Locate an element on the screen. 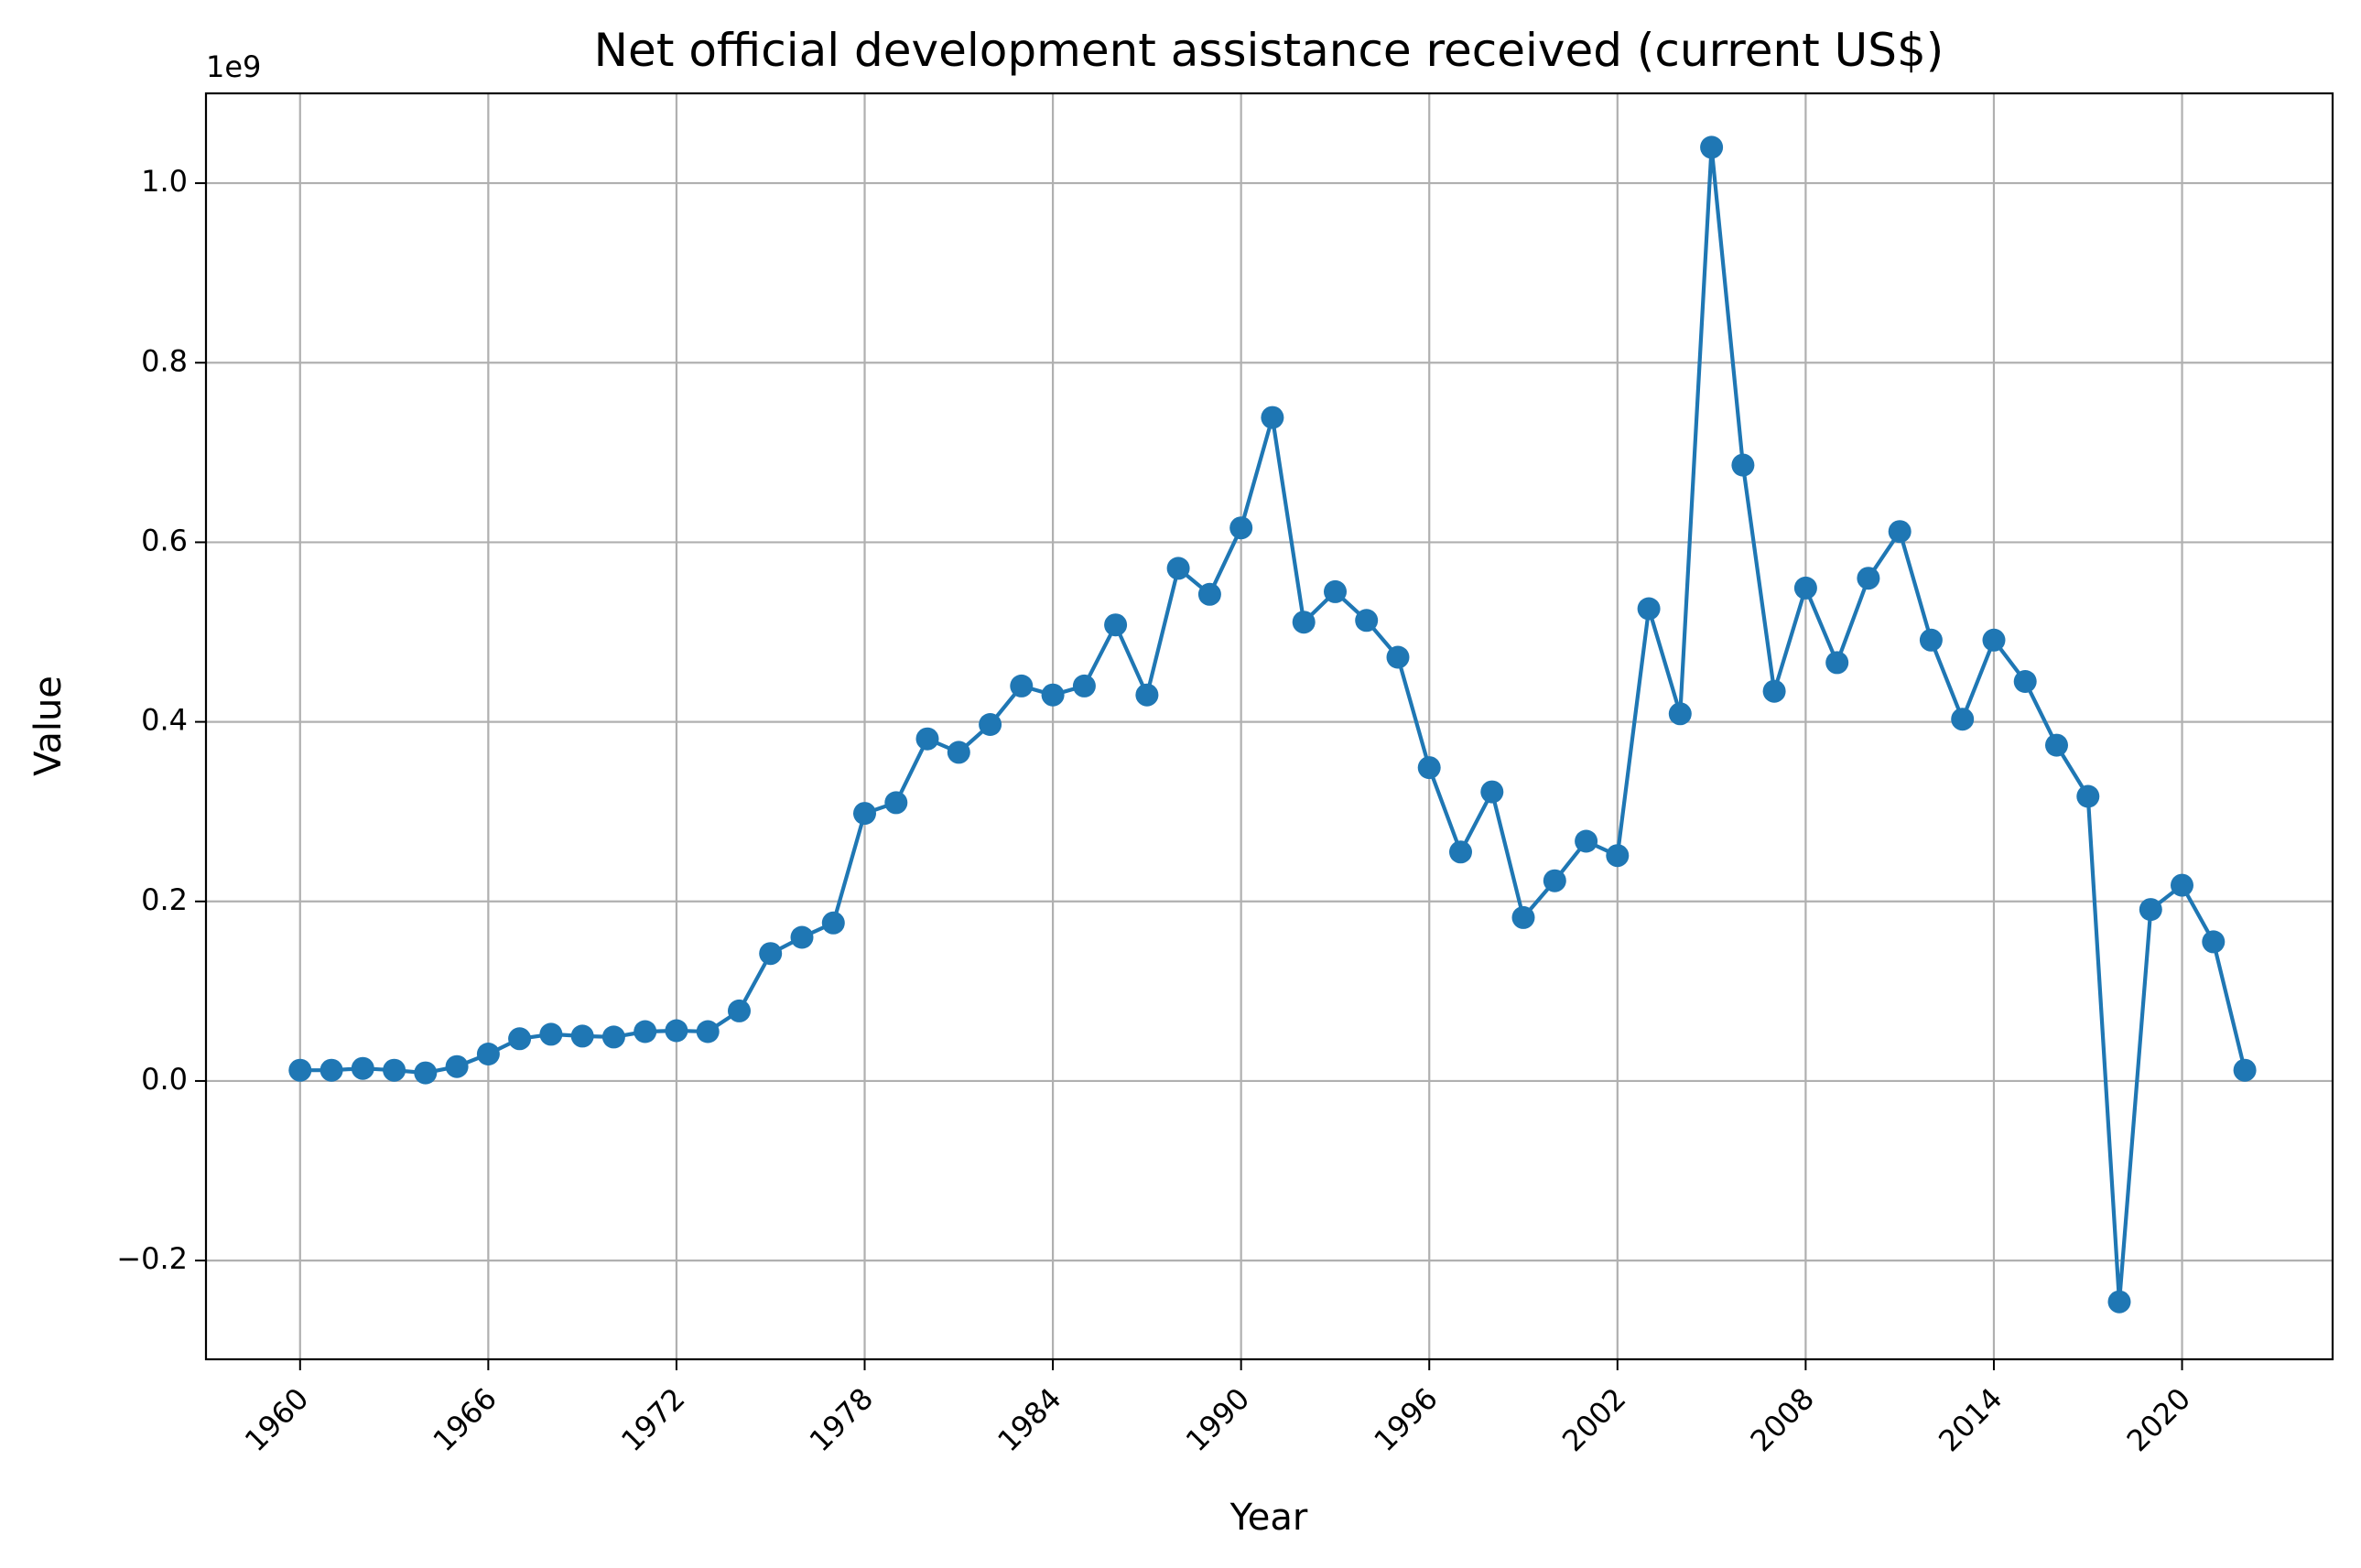 The width and height of the screenshot is (2361, 1568). y-axis-offset-label: 1e9 is located at coordinates (233, 66).